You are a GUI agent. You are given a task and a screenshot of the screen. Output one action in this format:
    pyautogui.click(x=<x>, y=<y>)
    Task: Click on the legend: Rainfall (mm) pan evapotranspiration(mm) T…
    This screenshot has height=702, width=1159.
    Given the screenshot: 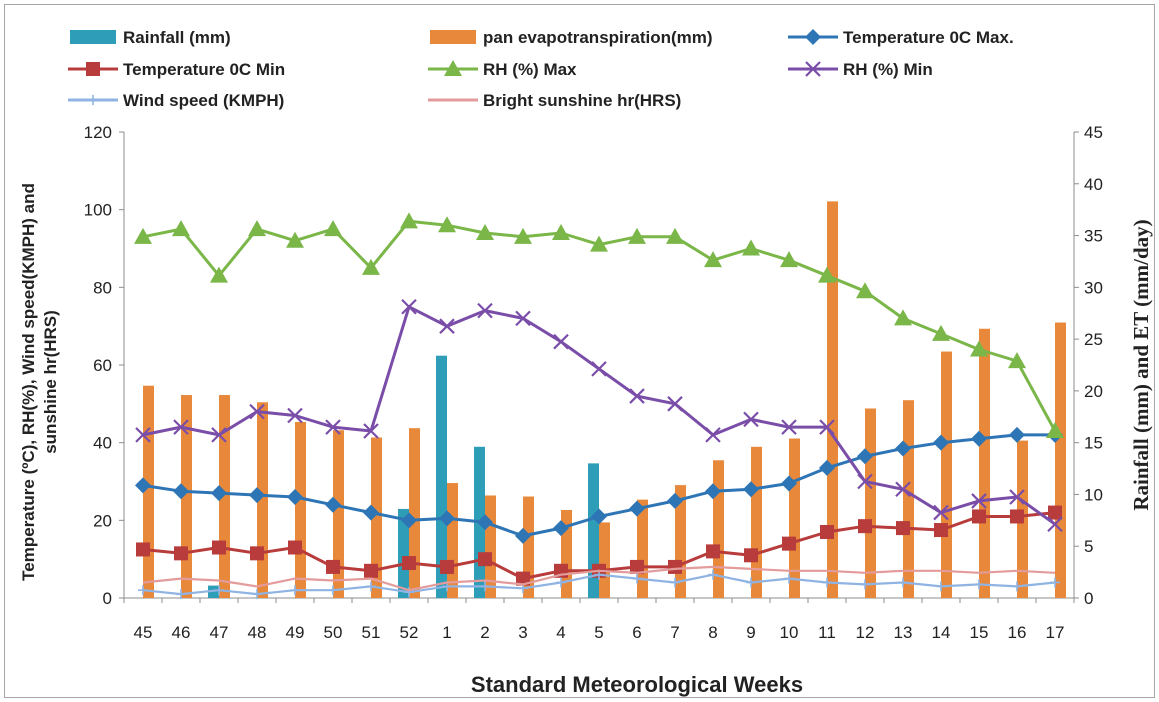 What is the action you would take?
    pyautogui.click(x=541, y=69)
    